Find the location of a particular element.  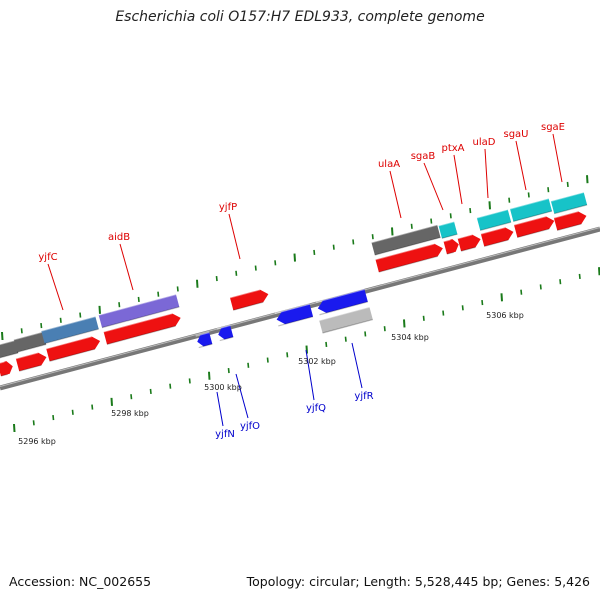

gene-label-yjfC: yjfC is located at coordinates (47, 257).